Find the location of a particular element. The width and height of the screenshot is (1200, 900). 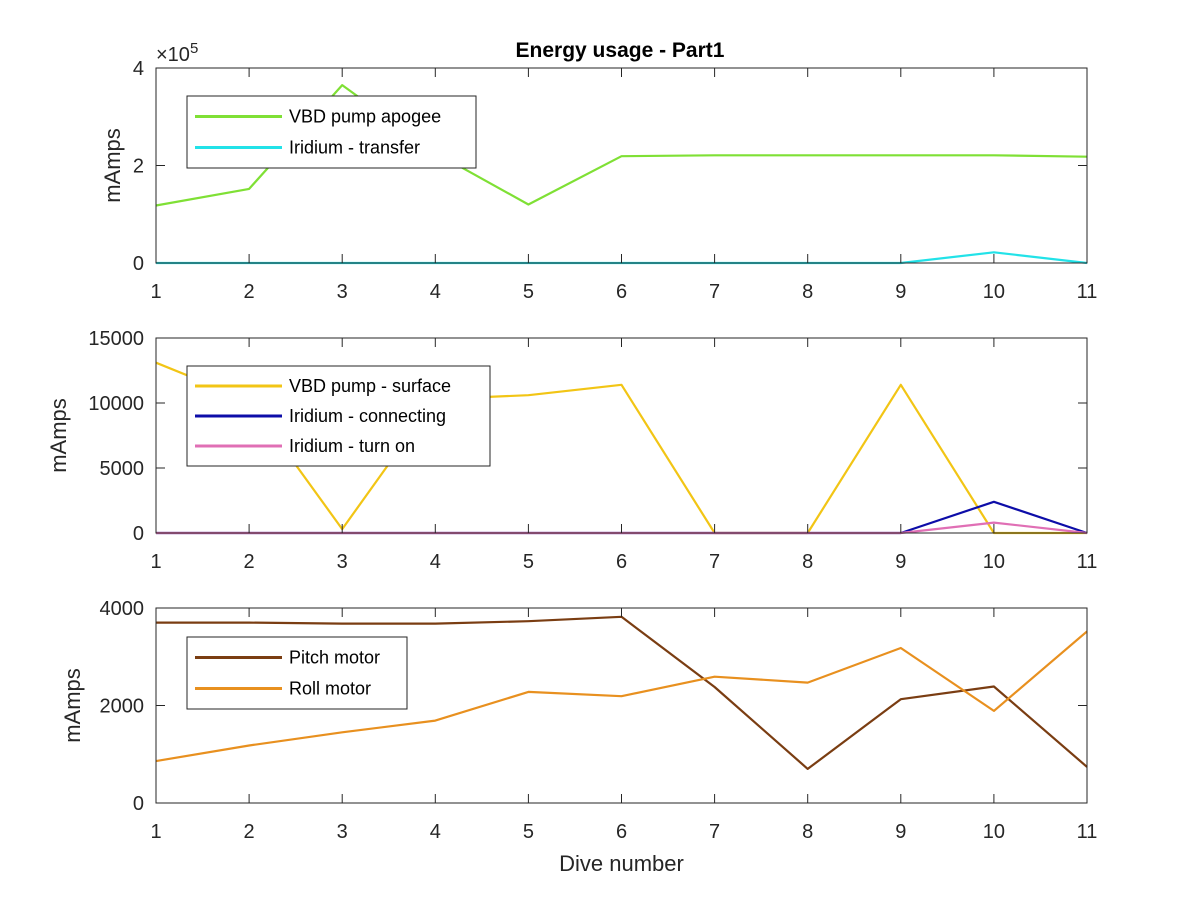

y-tick-label: 2000 is located at coordinates (122, 707).